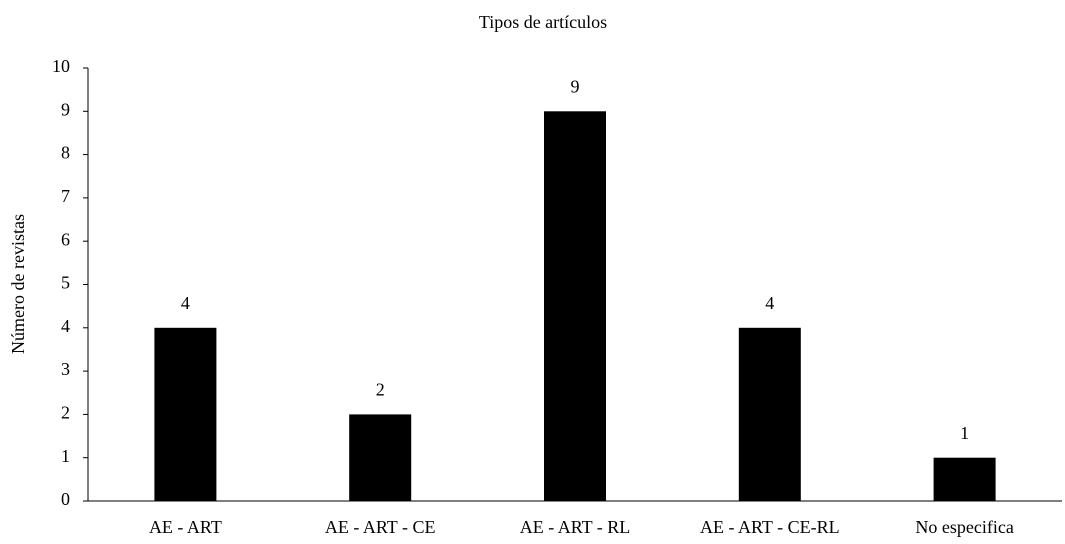 The image size is (1065, 544). What do you see at coordinates (65, 369) in the screenshot?
I see `y-tick-label: 3` at bounding box center [65, 369].